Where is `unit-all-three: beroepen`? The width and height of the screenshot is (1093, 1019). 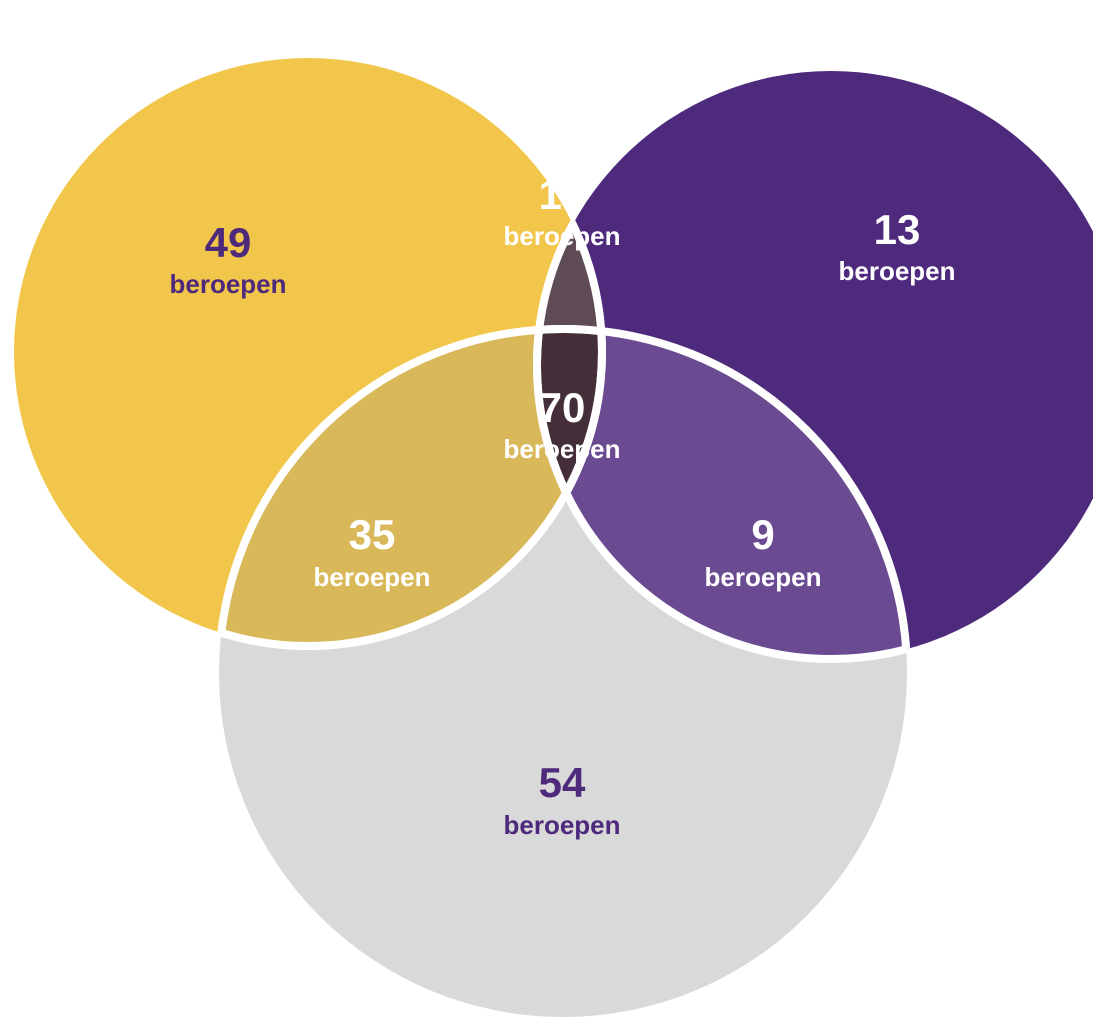 unit-all-three: beroepen is located at coordinates (561, 449).